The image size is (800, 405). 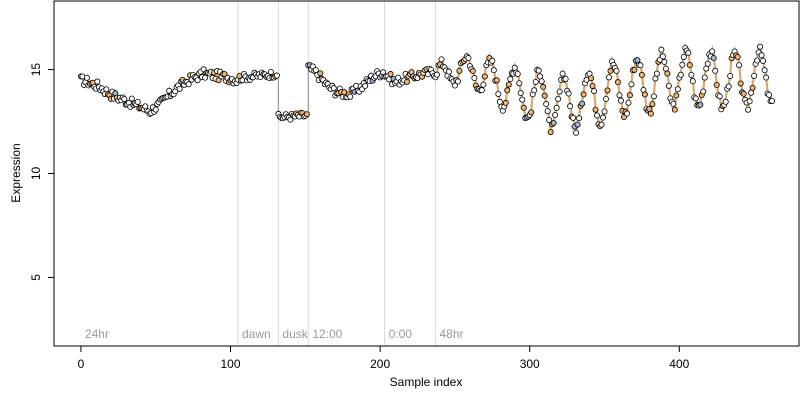 What do you see at coordinates (426, 382) in the screenshot?
I see `x-axis-title: Sample index` at bounding box center [426, 382].